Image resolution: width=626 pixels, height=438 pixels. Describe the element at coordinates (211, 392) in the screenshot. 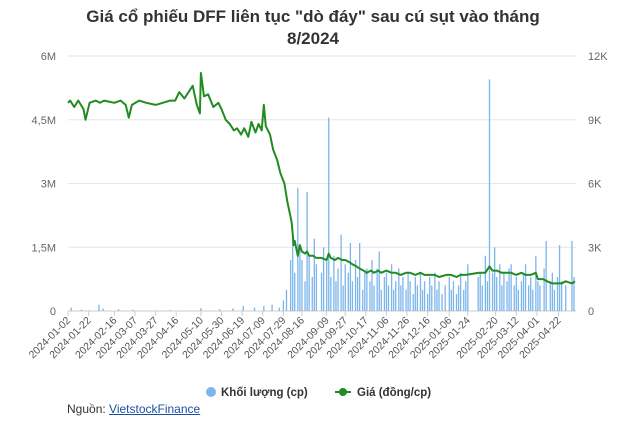

I see `legend-marker-volume` at that location.